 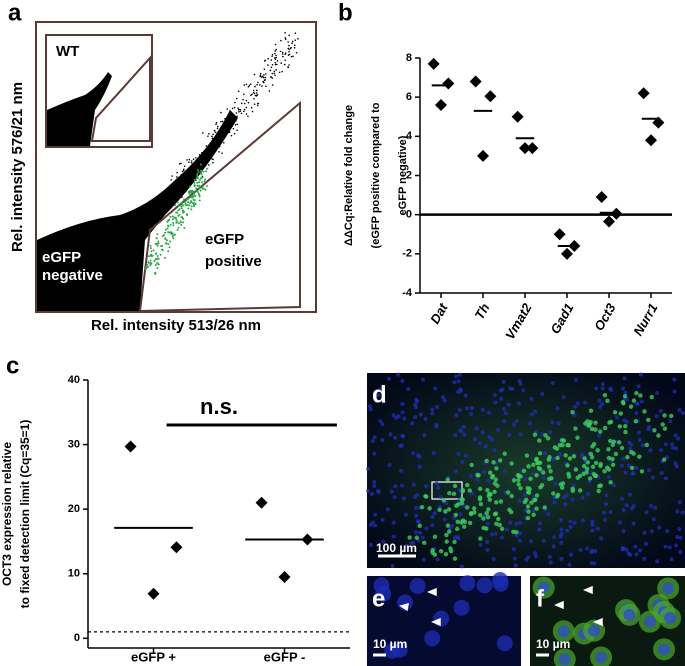 I want to click on inset-density, so click(x=79, y=109).